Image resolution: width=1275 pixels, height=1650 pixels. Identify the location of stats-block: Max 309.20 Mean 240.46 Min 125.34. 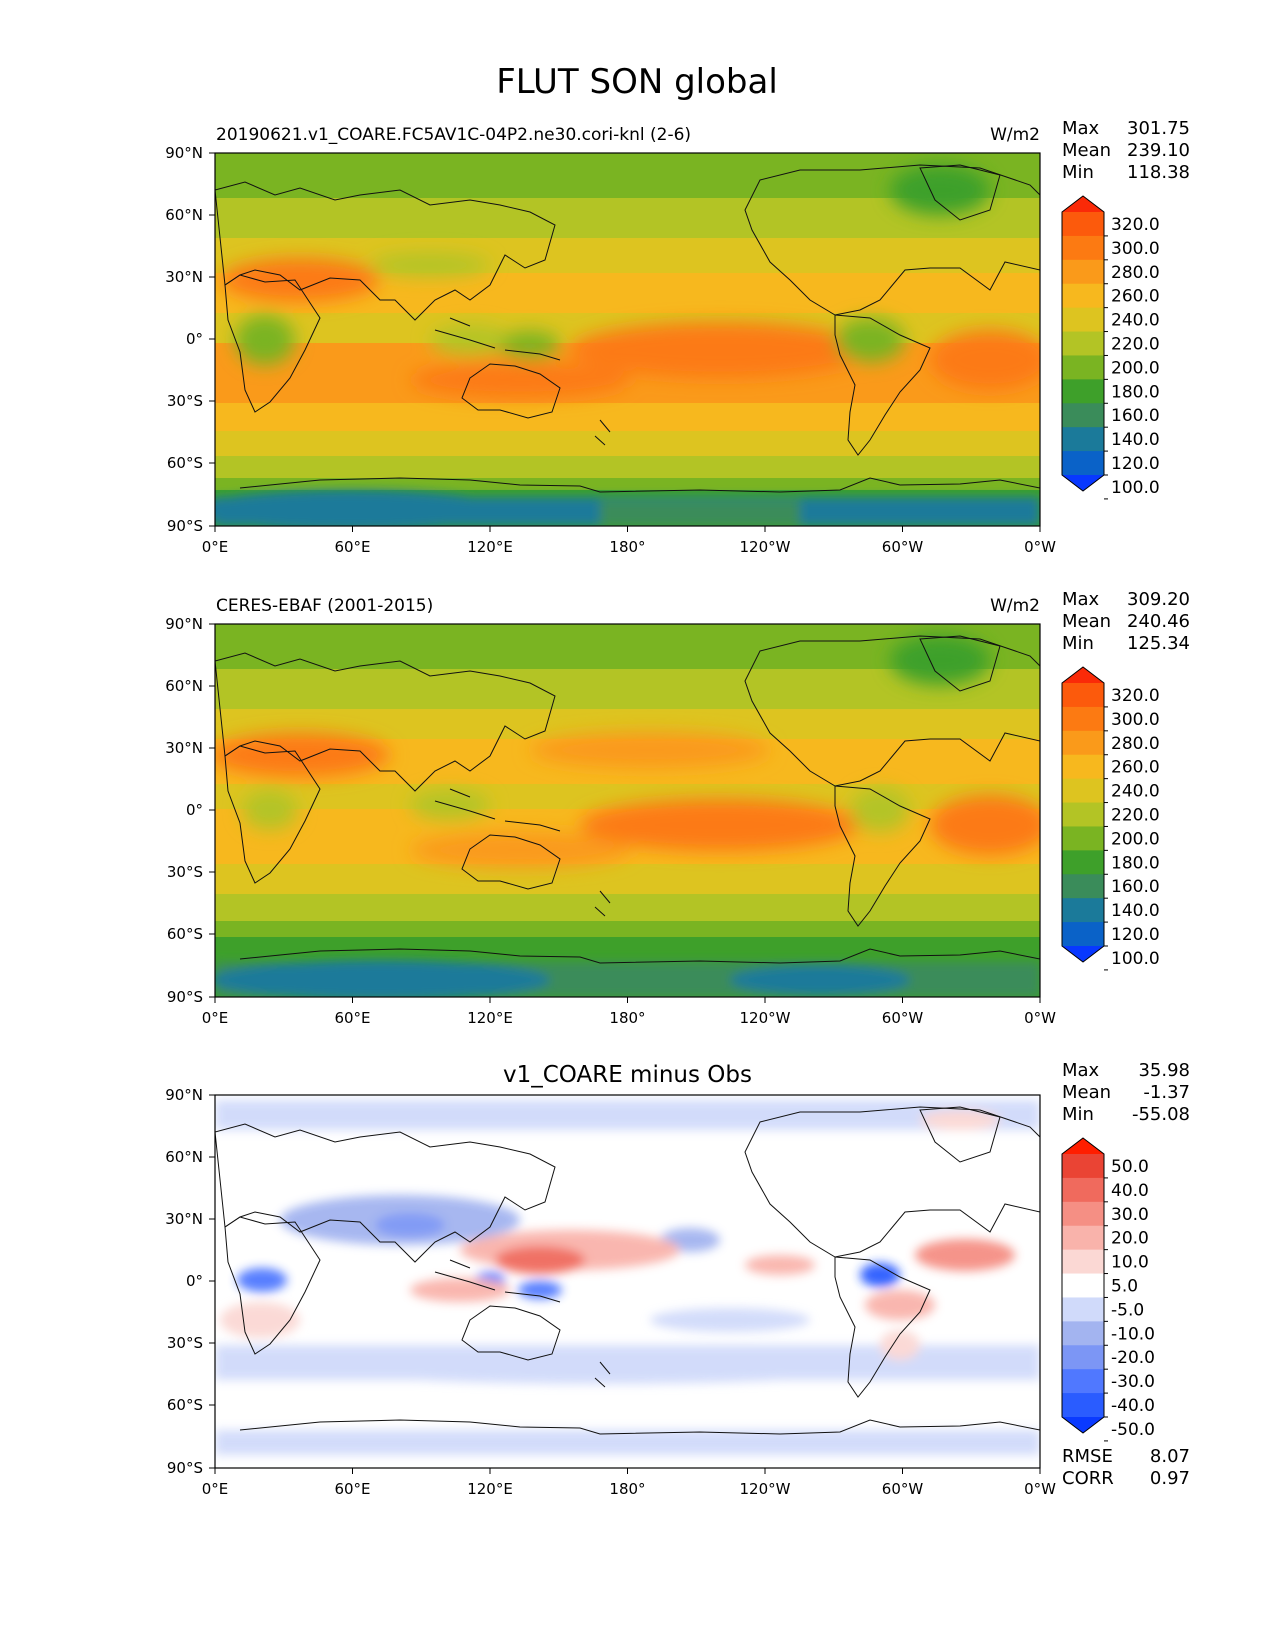
(1126, 621).